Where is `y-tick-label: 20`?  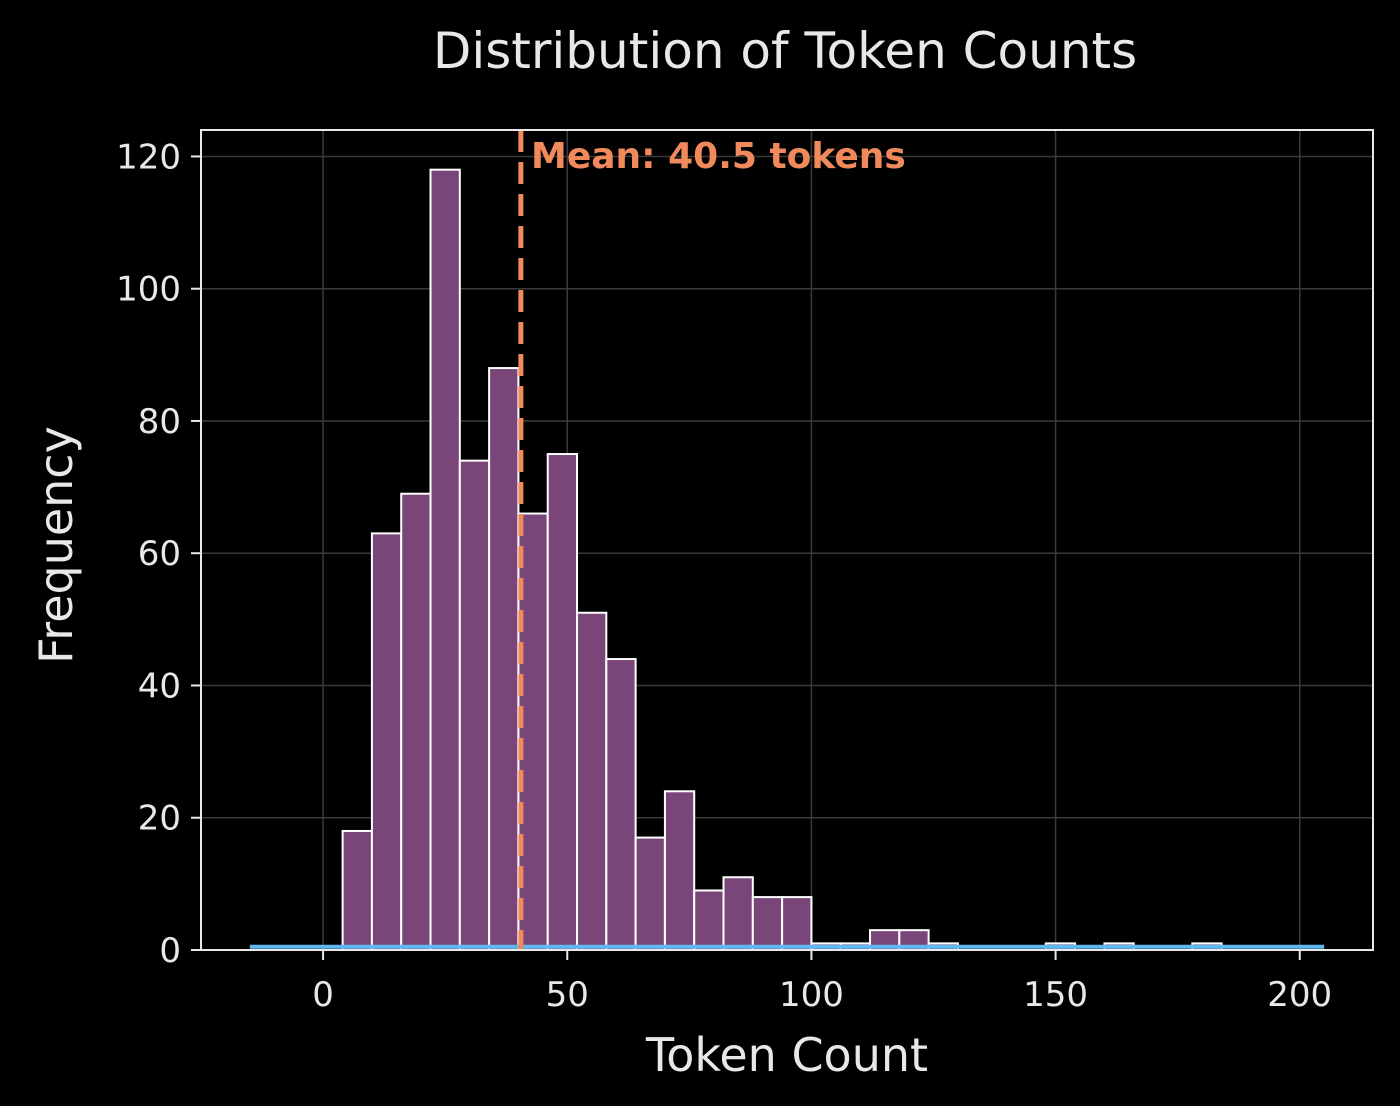 y-tick-label: 20 is located at coordinates (159, 819).